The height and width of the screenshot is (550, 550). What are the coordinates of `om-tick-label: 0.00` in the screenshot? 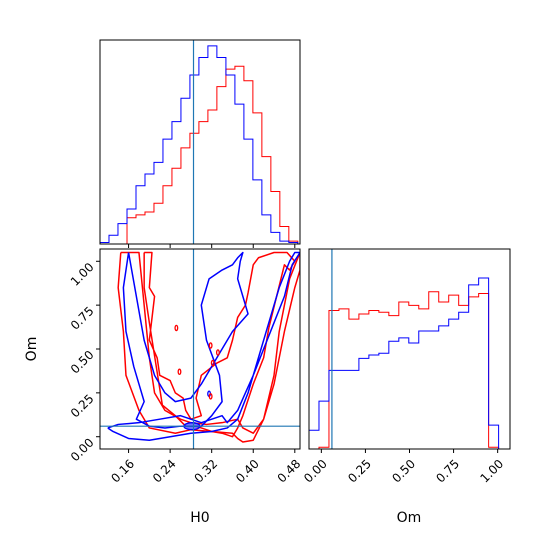 It's located at (315, 471).